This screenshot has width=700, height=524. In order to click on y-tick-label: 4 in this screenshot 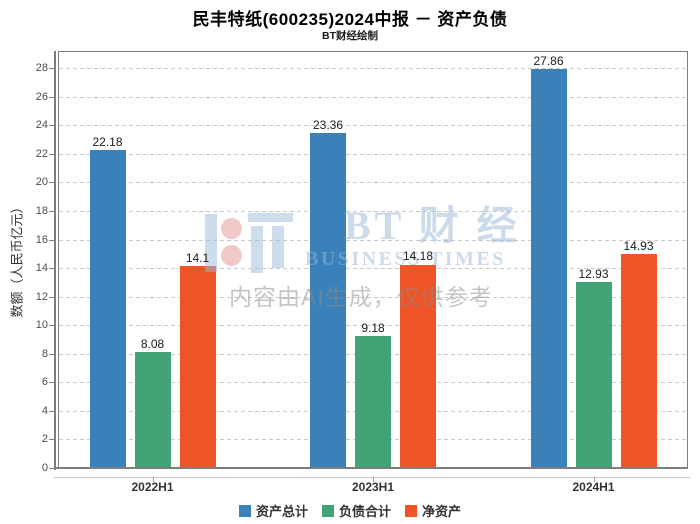, I will do `click(44, 410)`.